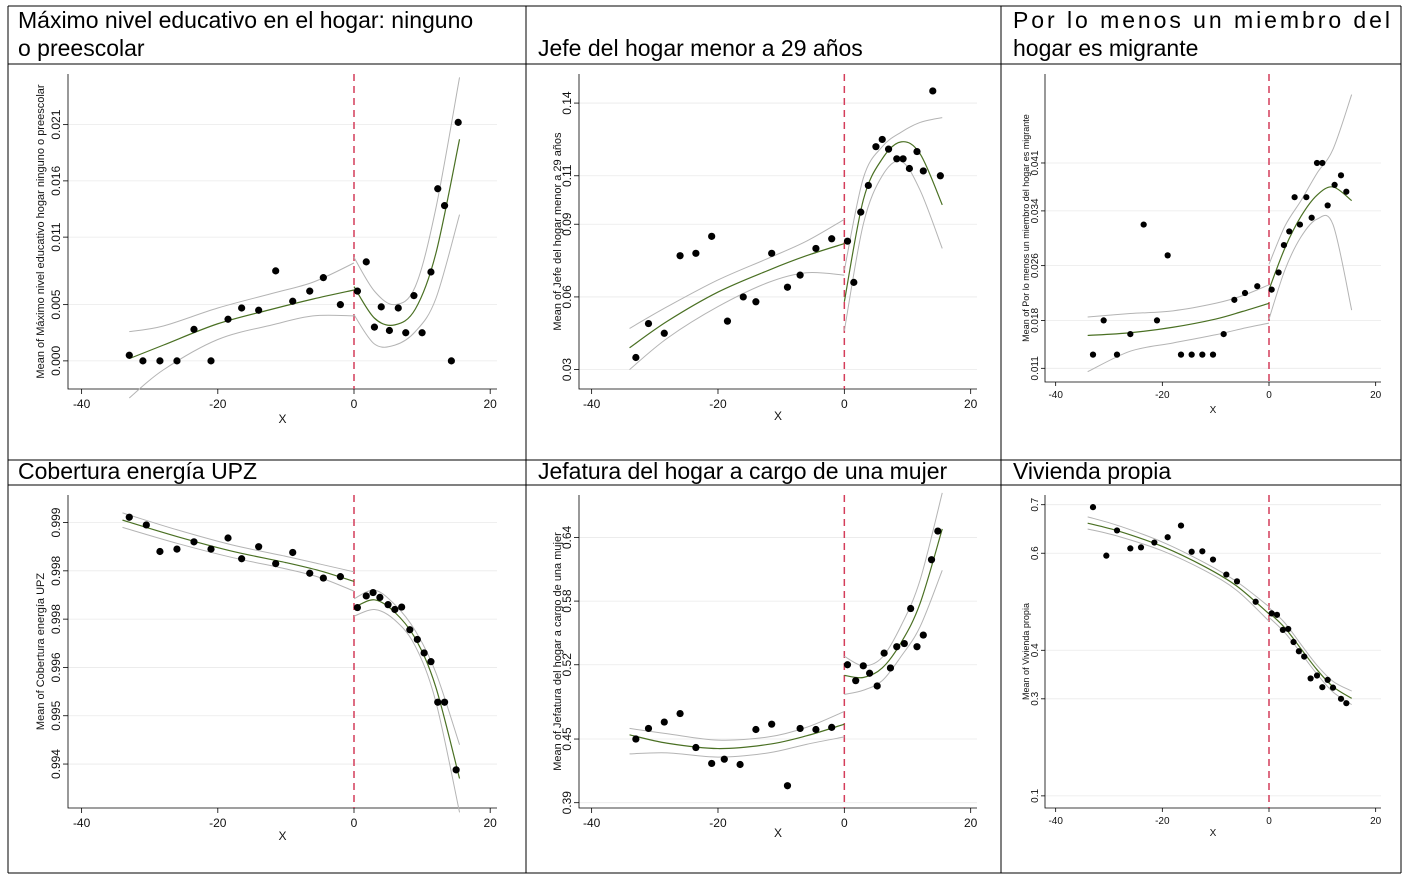 This screenshot has width=1409, height=875. I want to click on y-tick-label: 0.994, so click(56, 764).